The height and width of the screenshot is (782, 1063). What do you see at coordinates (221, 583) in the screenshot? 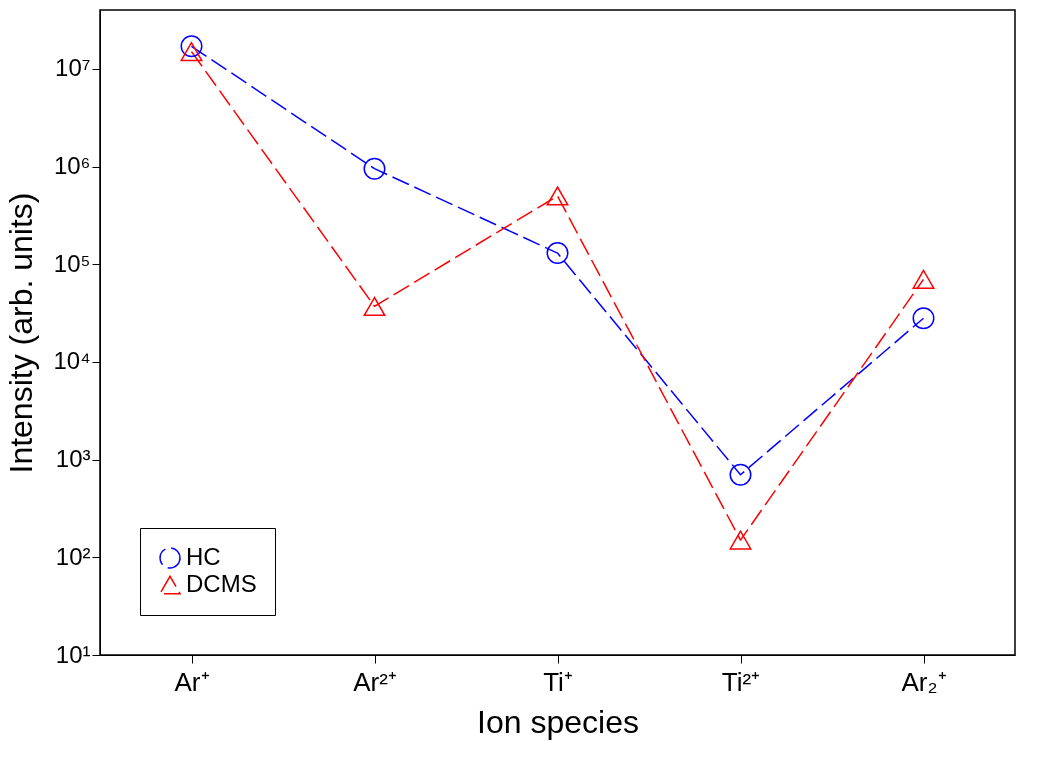
I see `legend-label: DCMS` at bounding box center [221, 583].